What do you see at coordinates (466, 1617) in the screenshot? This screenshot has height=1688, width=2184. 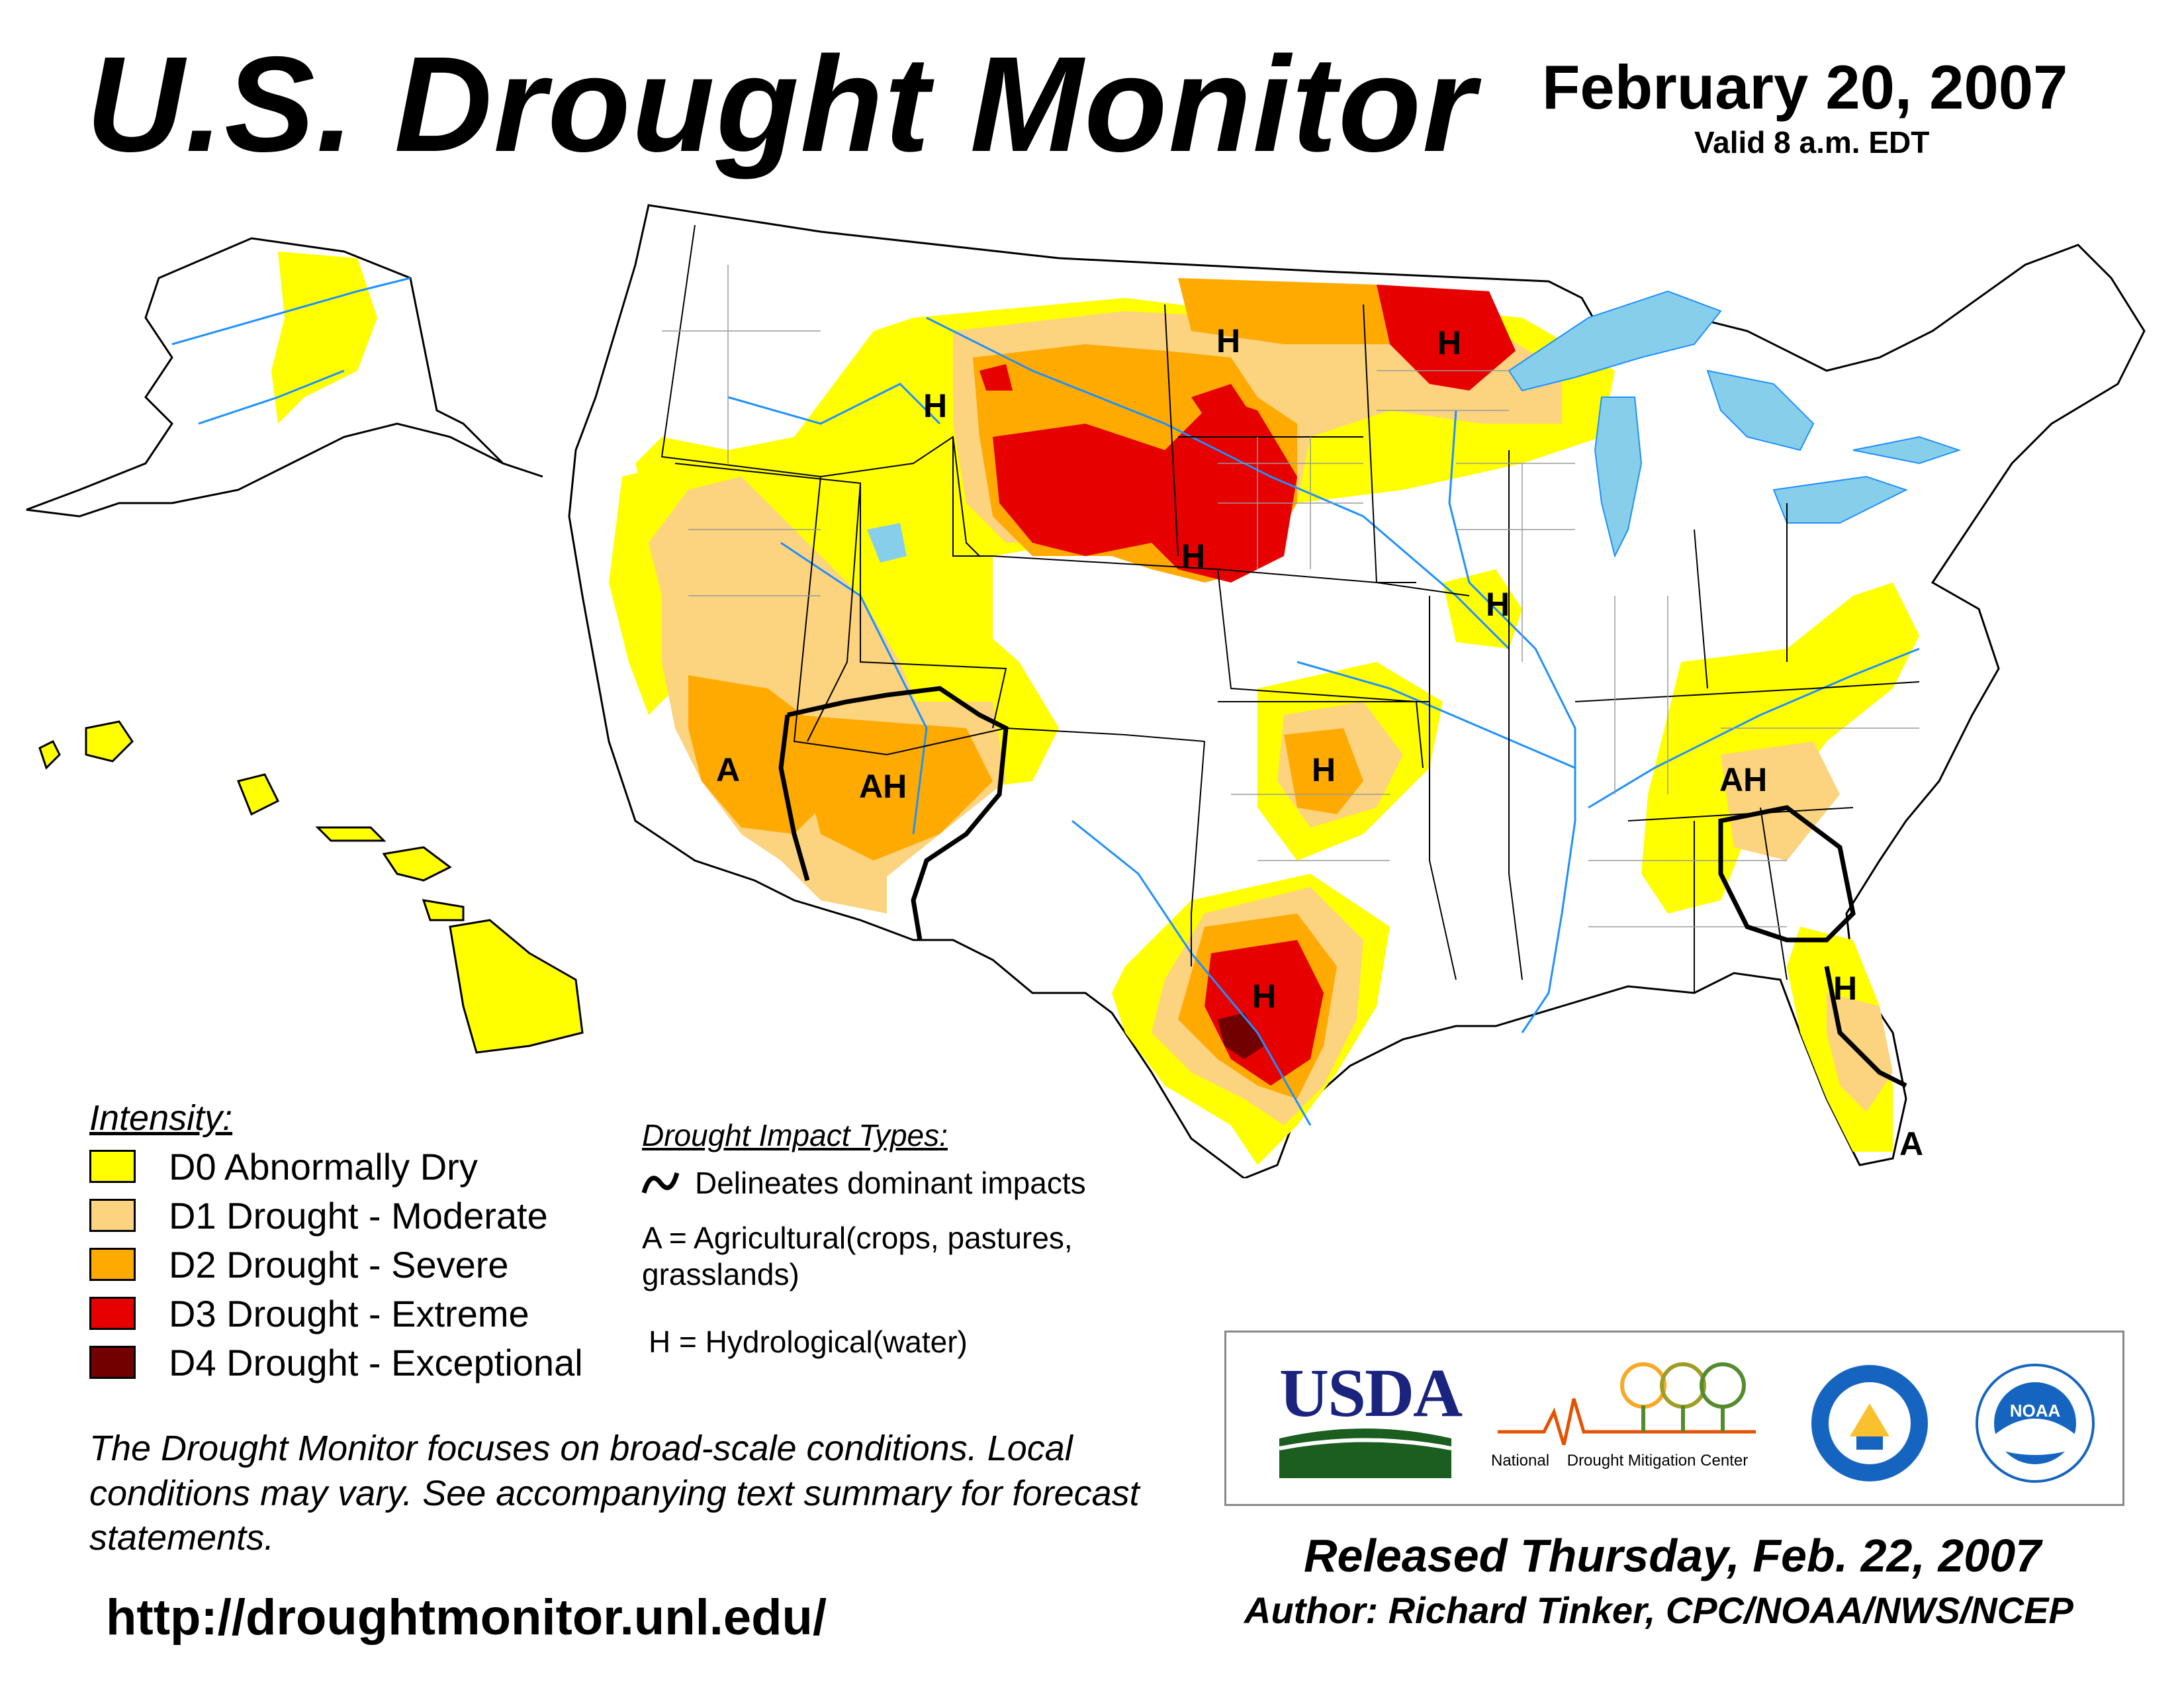 I see `website-link: http://droughtmonitor.unl.edu/` at bounding box center [466, 1617].